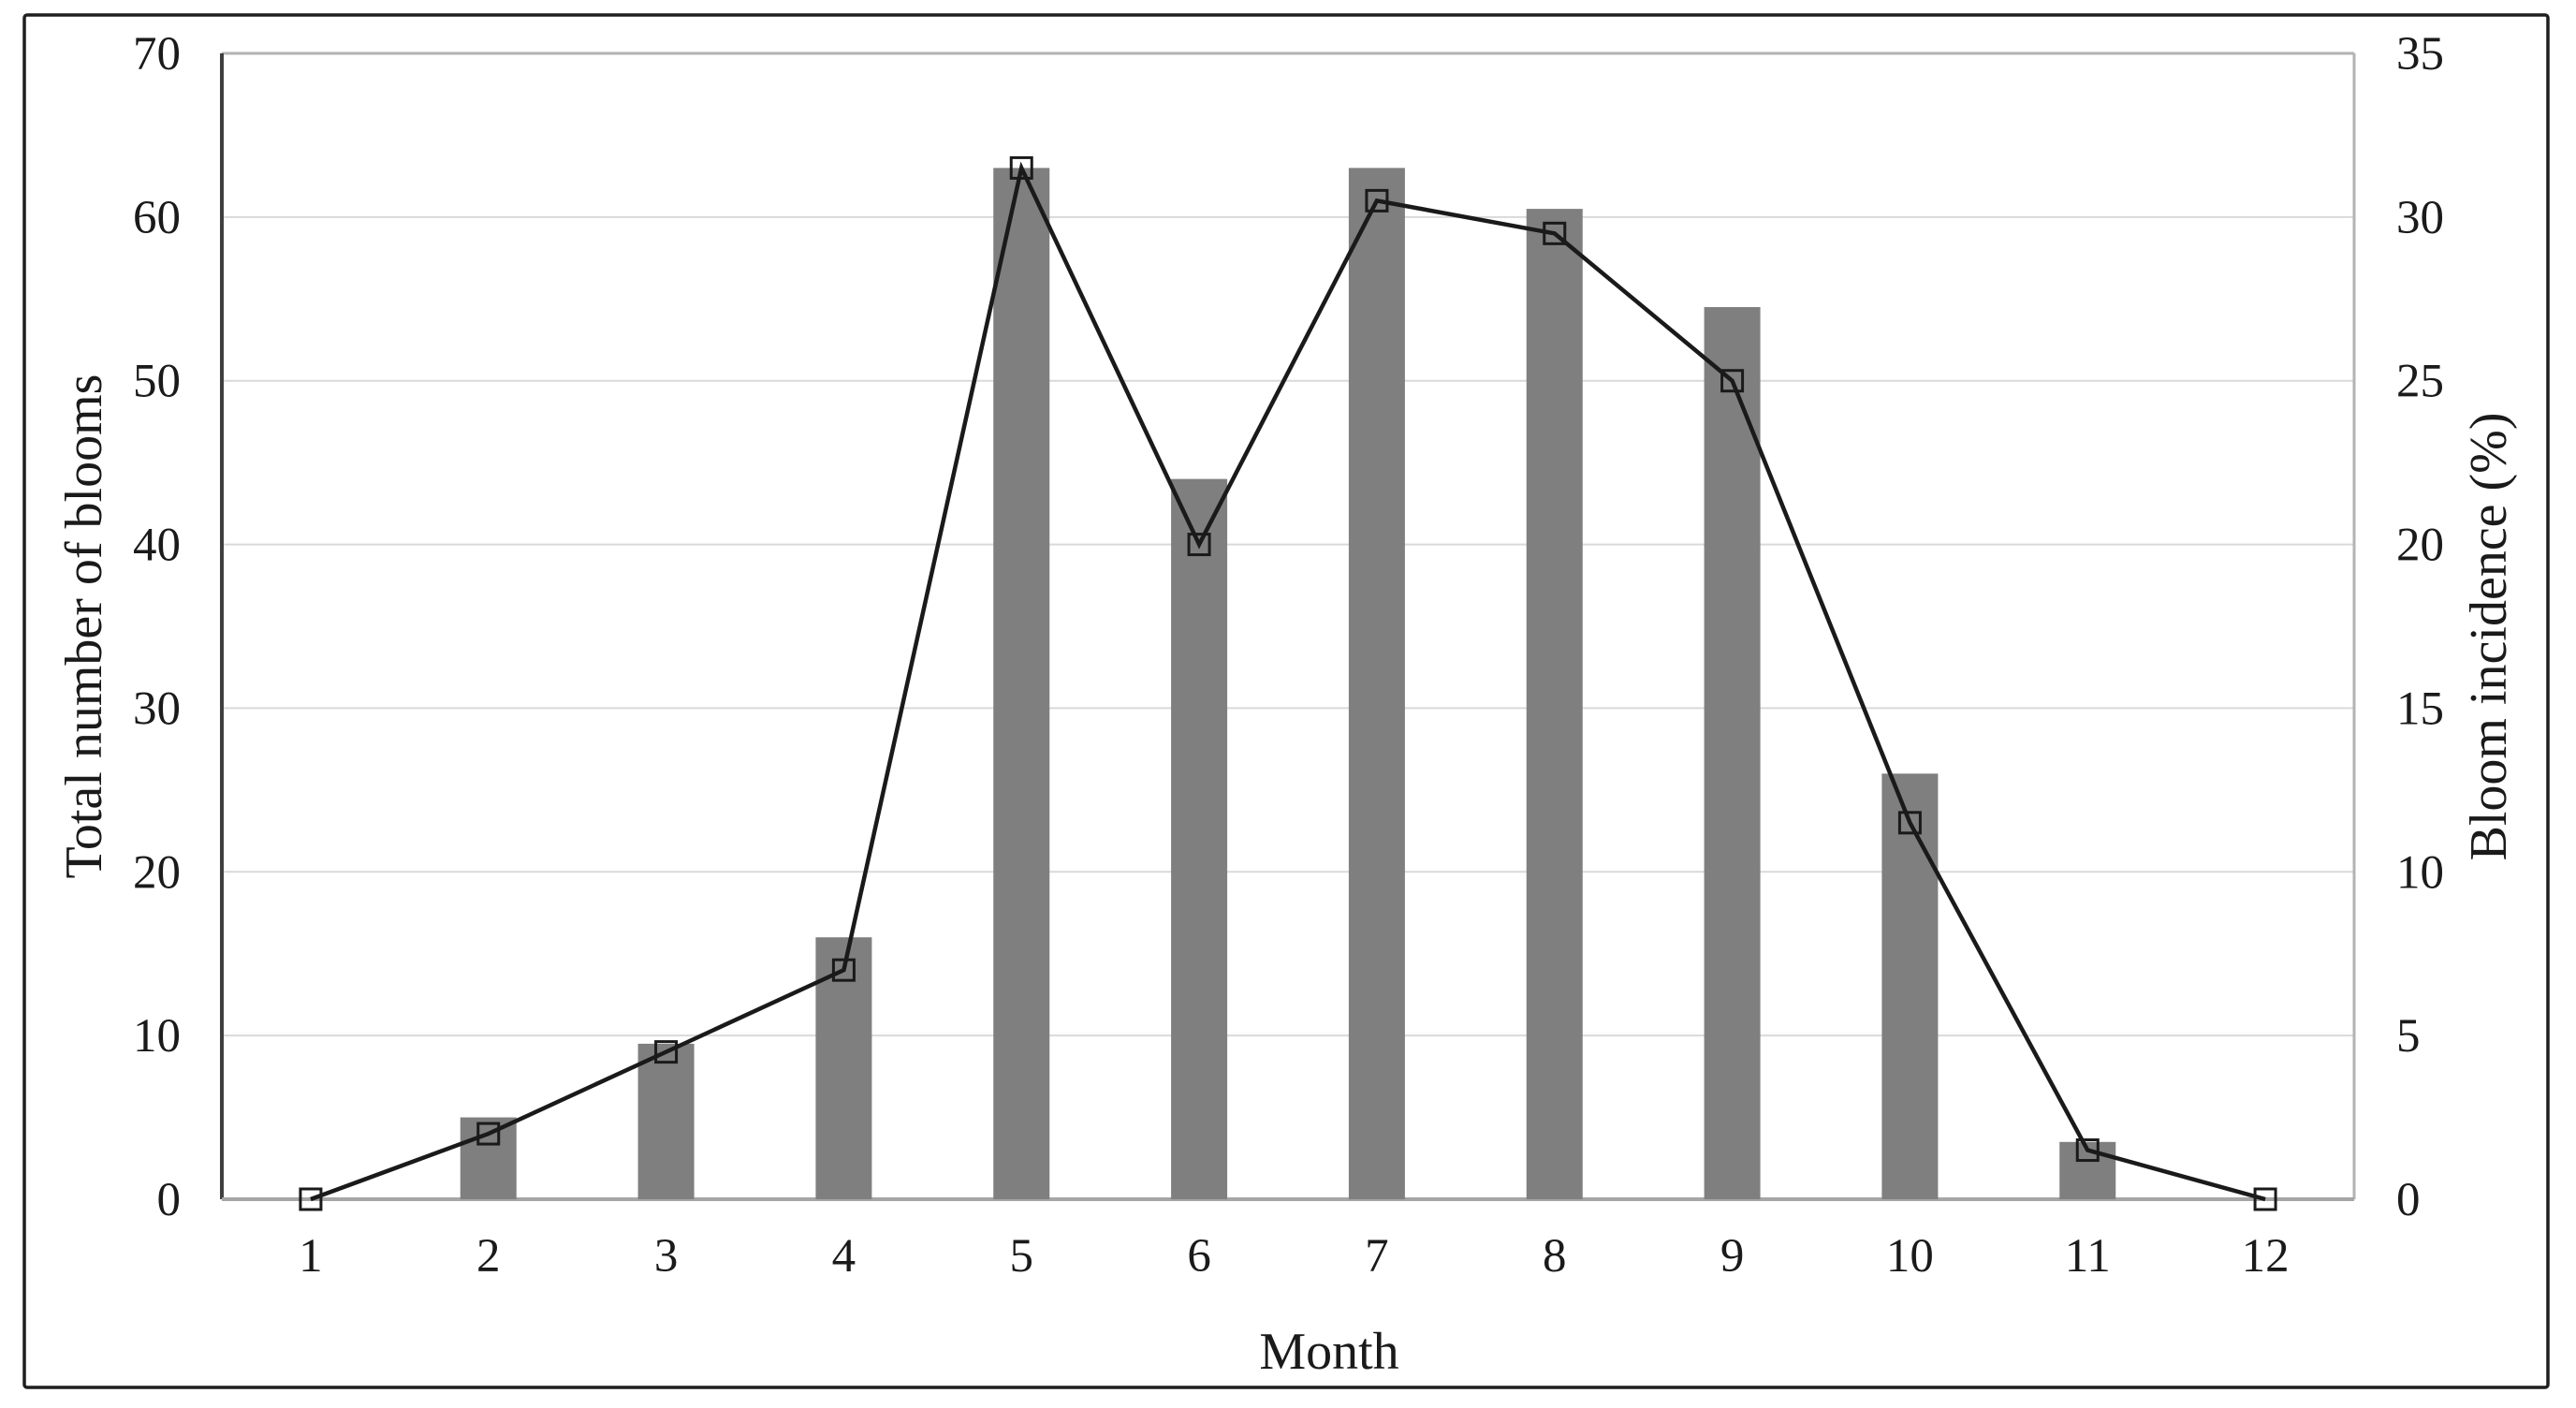 The width and height of the screenshot is (2576, 1408). What do you see at coordinates (157, 1036) in the screenshot?
I see `left-axis-tick-label: 10` at bounding box center [157, 1036].